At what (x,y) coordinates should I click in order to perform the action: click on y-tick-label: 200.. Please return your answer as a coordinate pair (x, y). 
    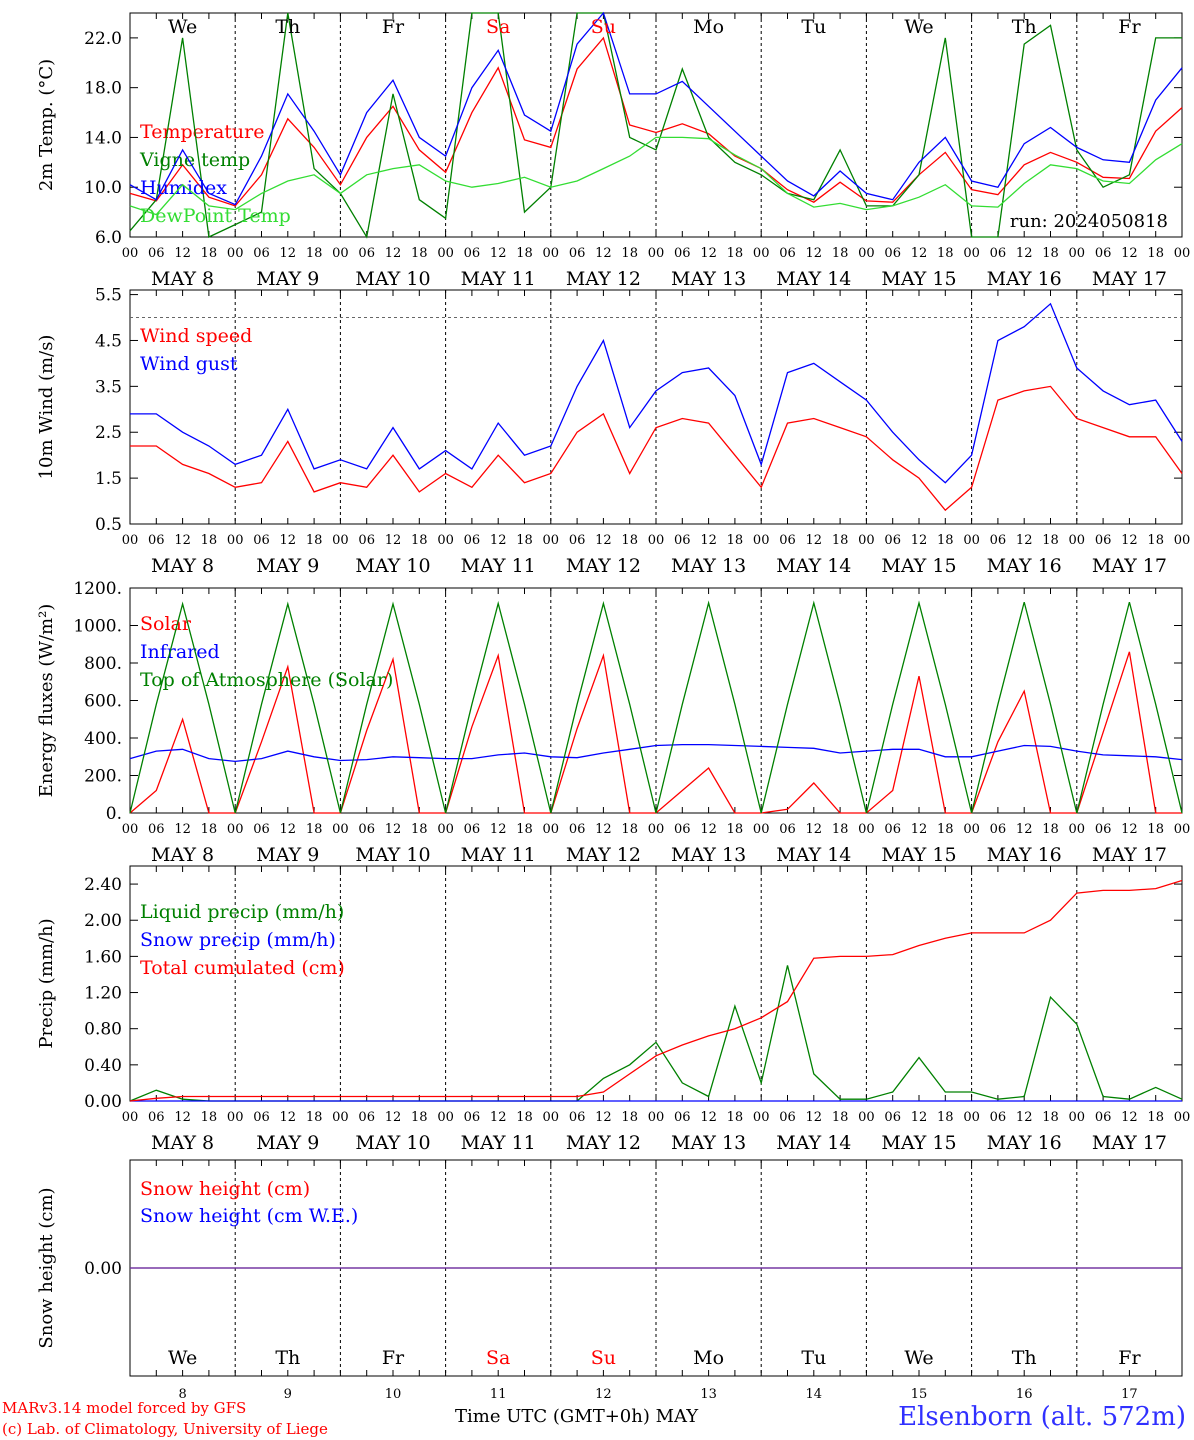
    Looking at the image, I should click on (103, 777).